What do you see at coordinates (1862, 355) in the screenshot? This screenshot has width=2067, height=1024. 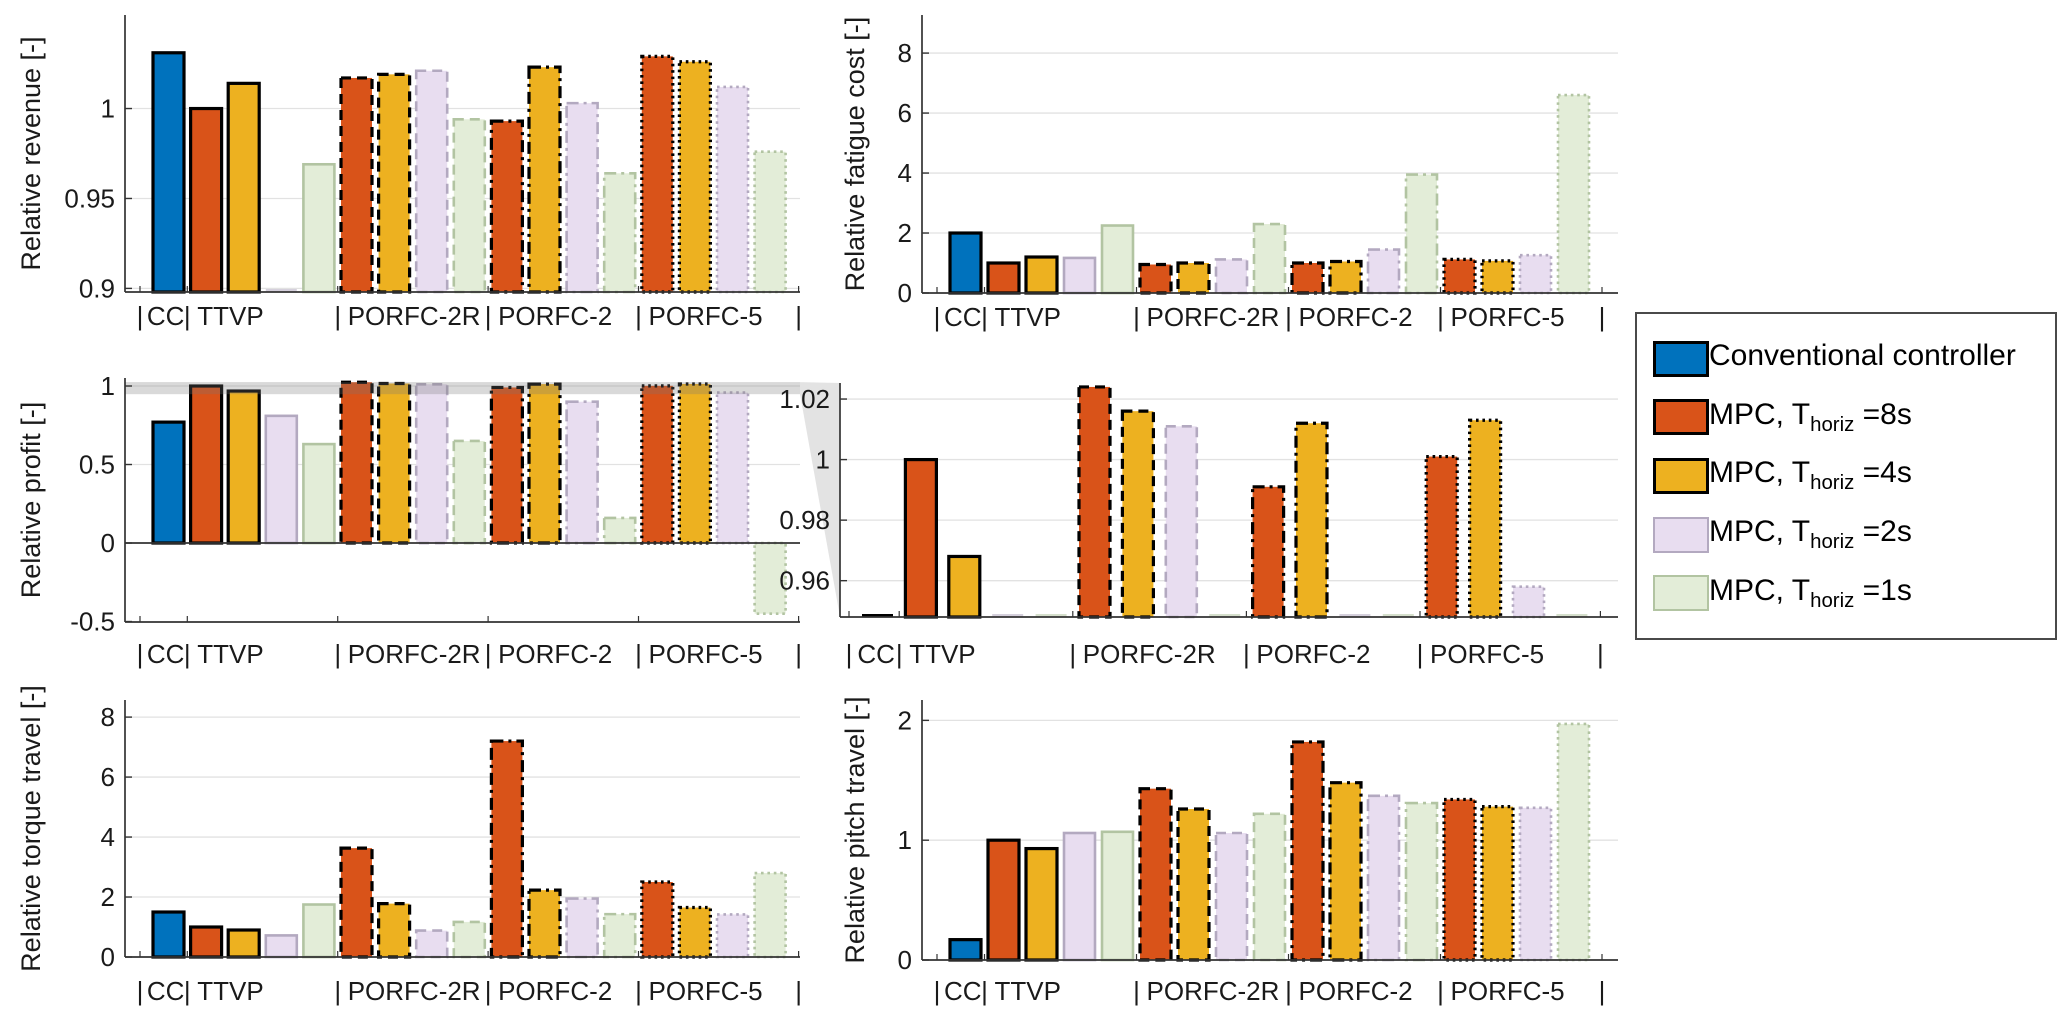 I see `legend-label: Conventional controller` at bounding box center [1862, 355].